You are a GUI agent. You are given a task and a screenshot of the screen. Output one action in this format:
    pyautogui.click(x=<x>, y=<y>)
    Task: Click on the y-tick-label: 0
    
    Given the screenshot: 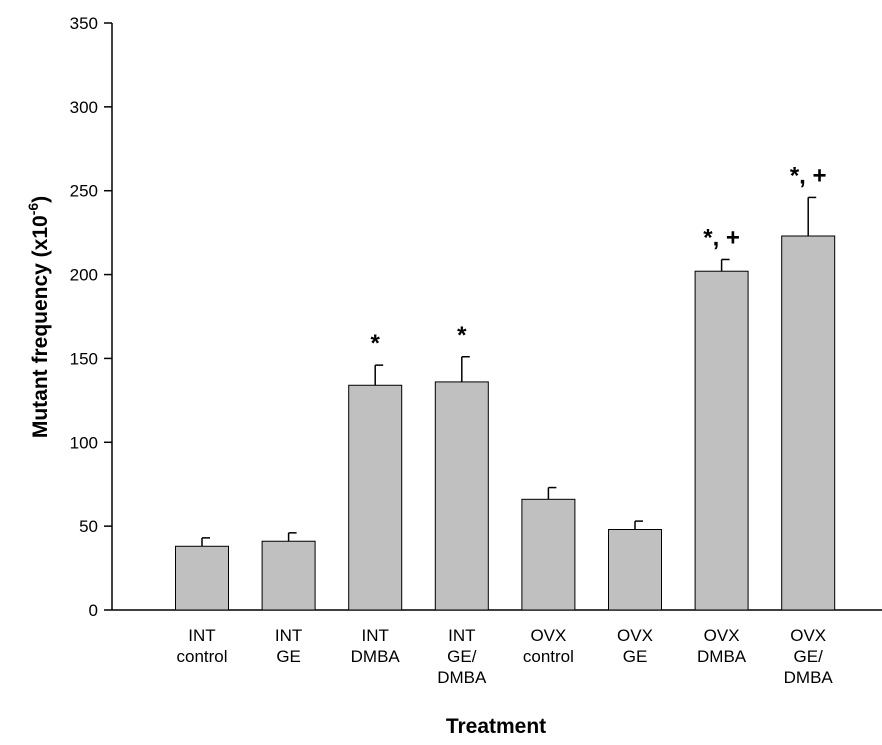 What is the action you would take?
    pyautogui.click(x=93, y=610)
    